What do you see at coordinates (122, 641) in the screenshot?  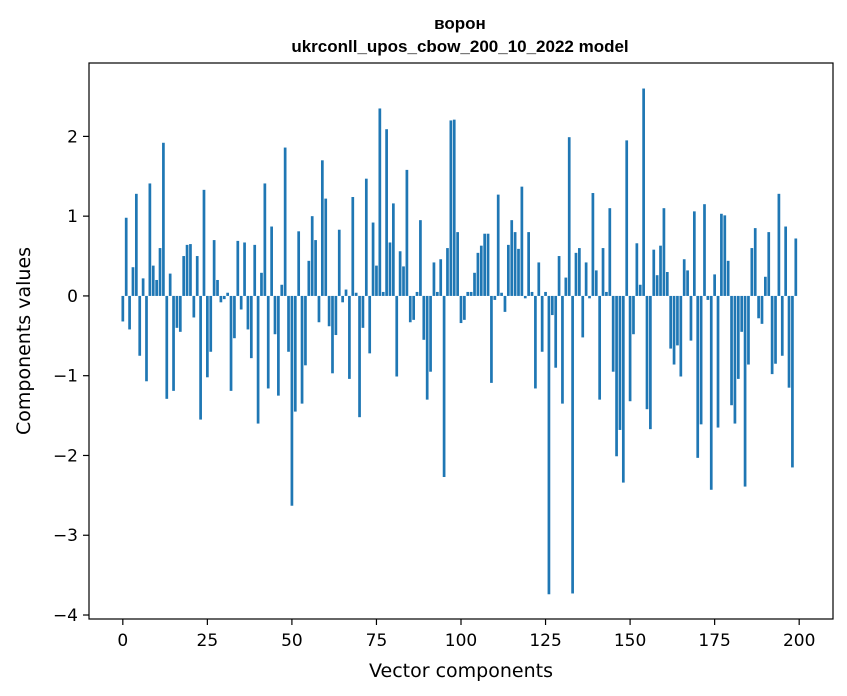 I see `x-tick-label: 0` at bounding box center [122, 641].